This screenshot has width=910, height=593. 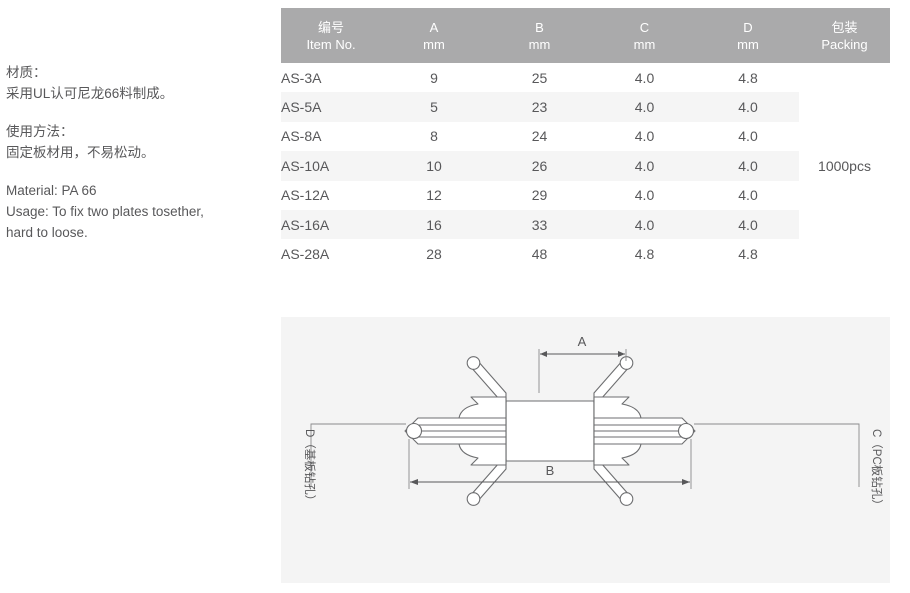 What do you see at coordinates (748, 27) in the screenshot?
I see `header-cn: D` at bounding box center [748, 27].